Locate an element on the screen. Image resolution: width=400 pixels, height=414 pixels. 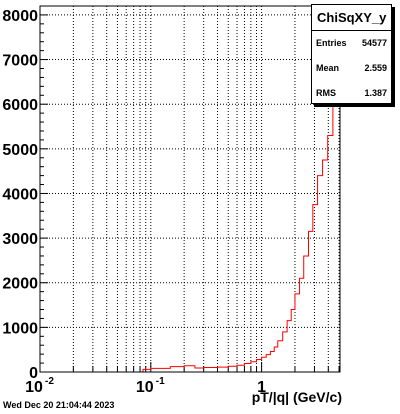
y-tick-label: 5000 is located at coordinates (20, 150).